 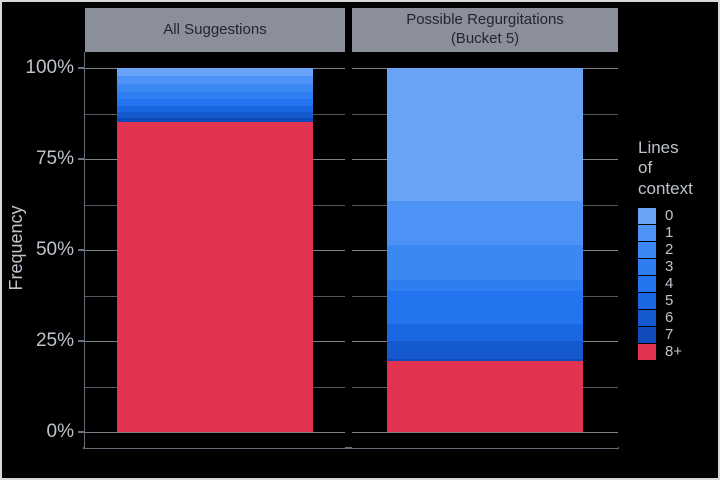 What do you see at coordinates (669, 250) in the screenshot?
I see `legend-label: 2` at bounding box center [669, 250].